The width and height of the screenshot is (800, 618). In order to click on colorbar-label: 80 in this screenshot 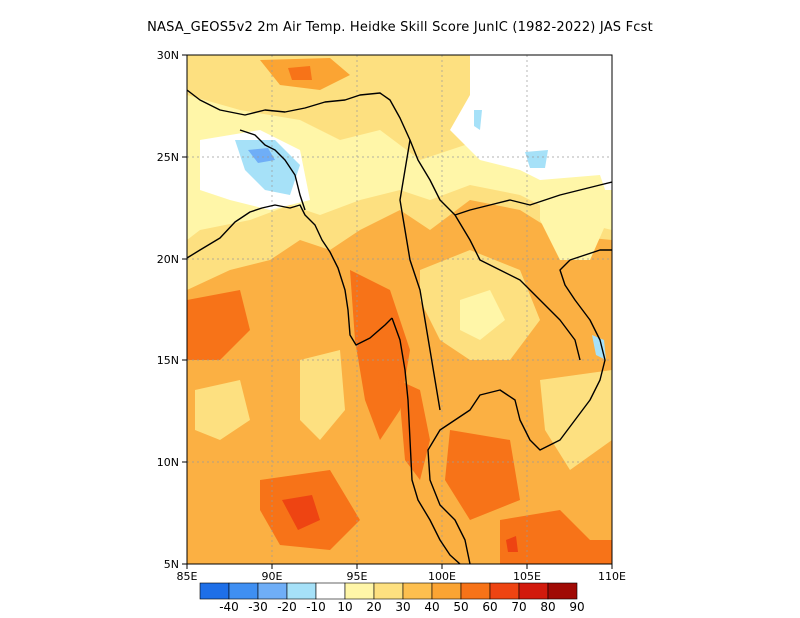, I will do `click(547, 607)`.